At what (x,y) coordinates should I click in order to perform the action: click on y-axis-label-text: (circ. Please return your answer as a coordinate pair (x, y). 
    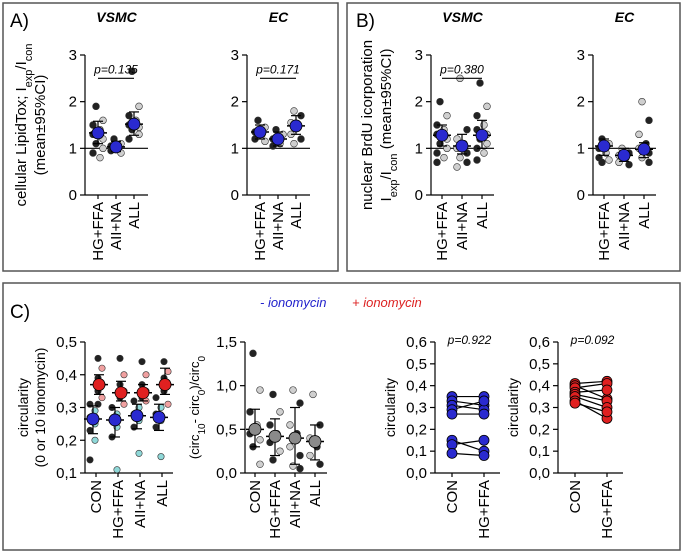
    Looking at the image, I should click on (194, 446).